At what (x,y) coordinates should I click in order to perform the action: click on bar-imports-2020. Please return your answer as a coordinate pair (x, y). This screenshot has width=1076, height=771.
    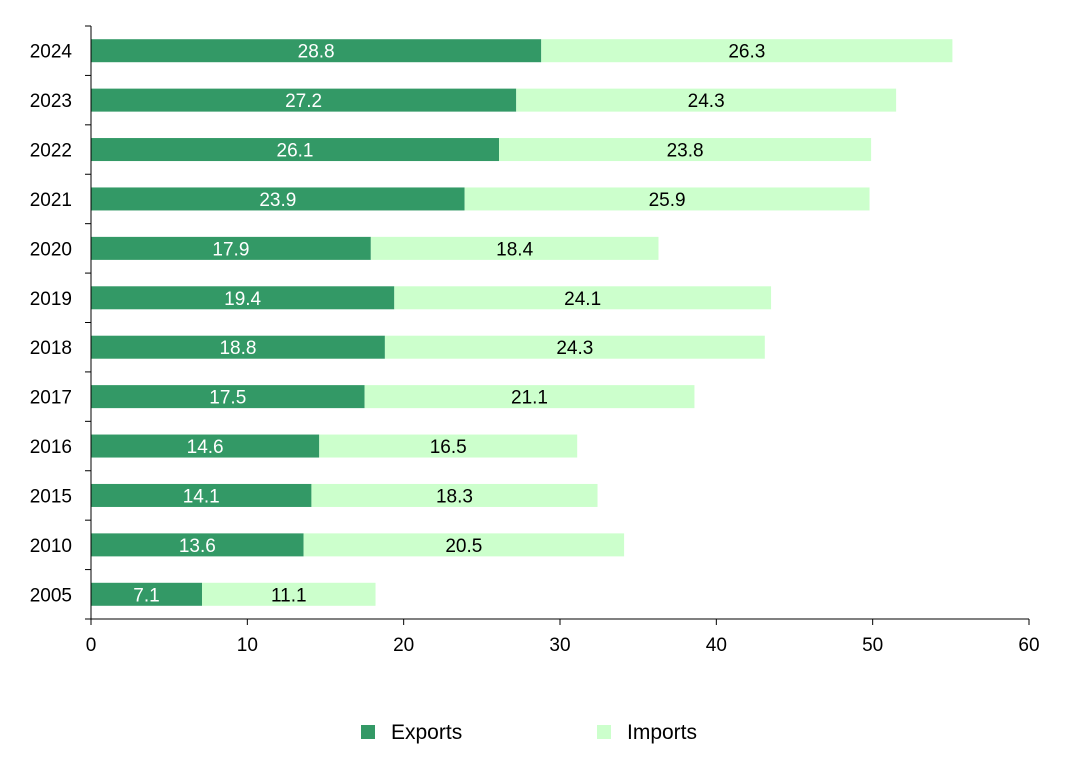
    Looking at the image, I should click on (514, 248).